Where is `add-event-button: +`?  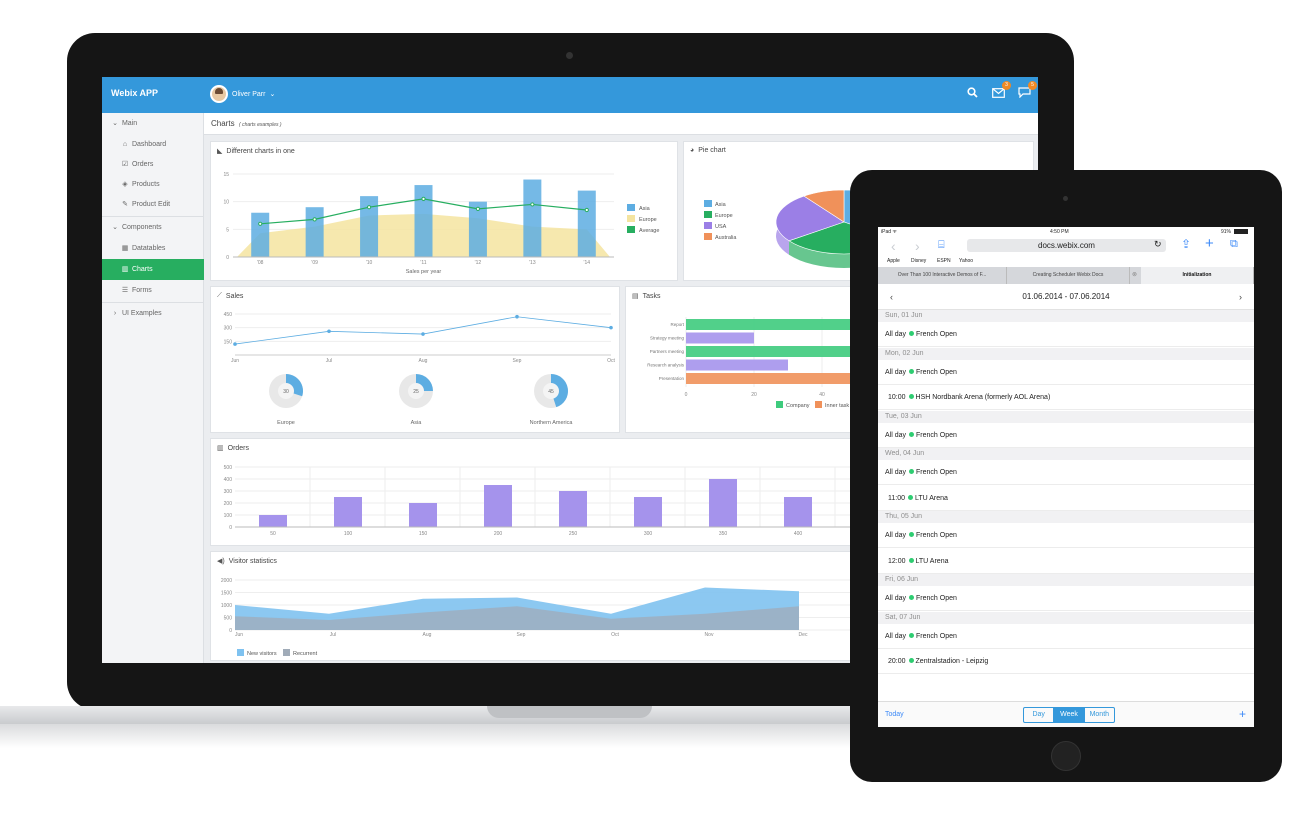 add-event-button: + is located at coordinates (1242, 714).